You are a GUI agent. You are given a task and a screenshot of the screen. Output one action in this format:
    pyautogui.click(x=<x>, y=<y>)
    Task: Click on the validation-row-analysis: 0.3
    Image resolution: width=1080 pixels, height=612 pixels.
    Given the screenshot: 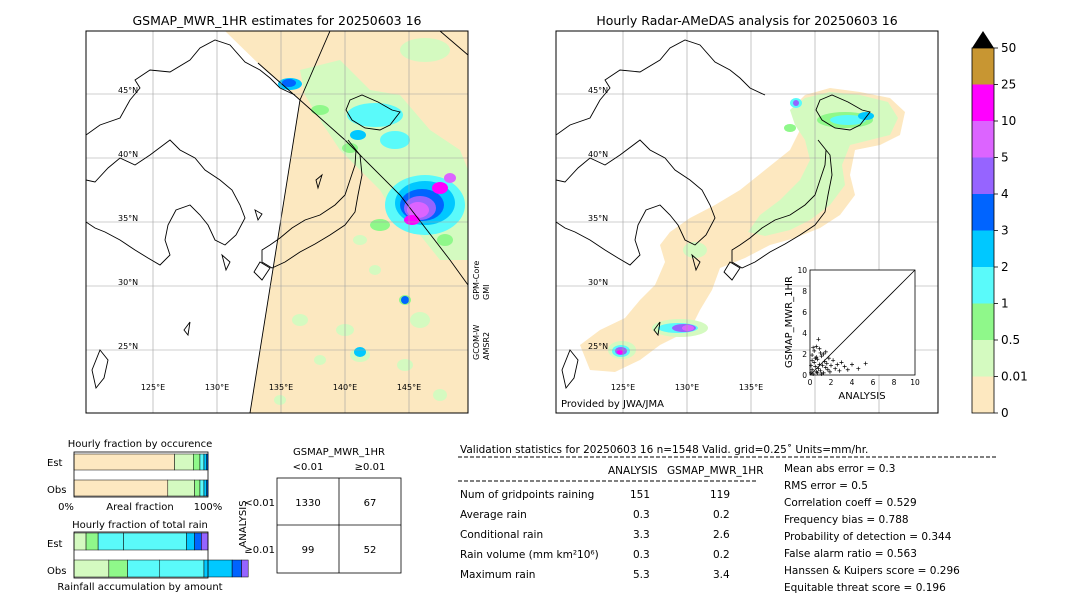 What is the action you would take?
    pyautogui.click(x=641, y=515)
    